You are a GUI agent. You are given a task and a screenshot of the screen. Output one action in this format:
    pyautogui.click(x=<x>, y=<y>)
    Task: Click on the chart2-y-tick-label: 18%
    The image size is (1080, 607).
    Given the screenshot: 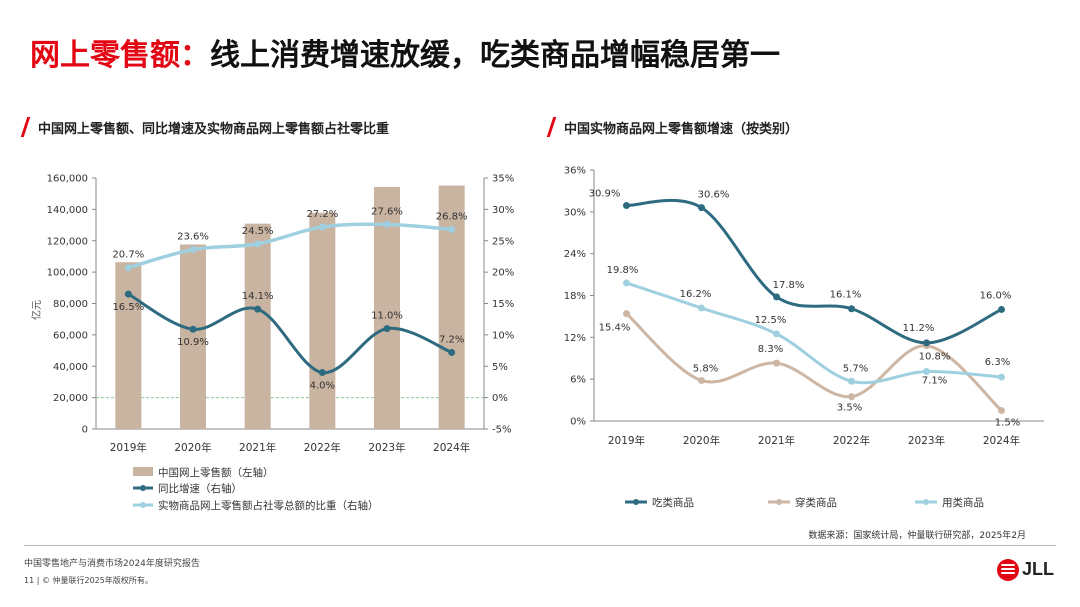 What is the action you would take?
    pyautogui.click(x=575, y=296)
    